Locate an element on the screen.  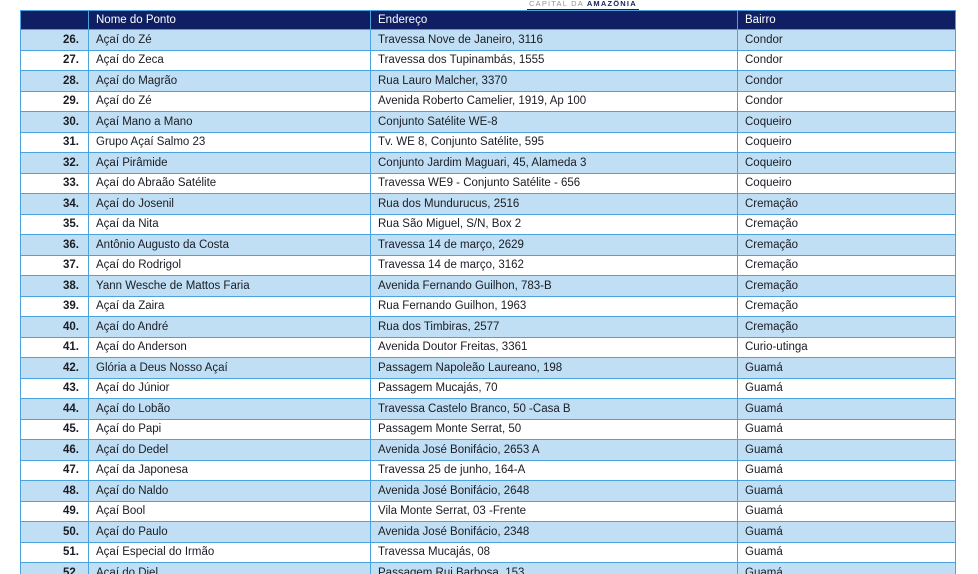
row-nome-do-ponto: Açaí Especial do Irmão is located at coordinates (229, 552).